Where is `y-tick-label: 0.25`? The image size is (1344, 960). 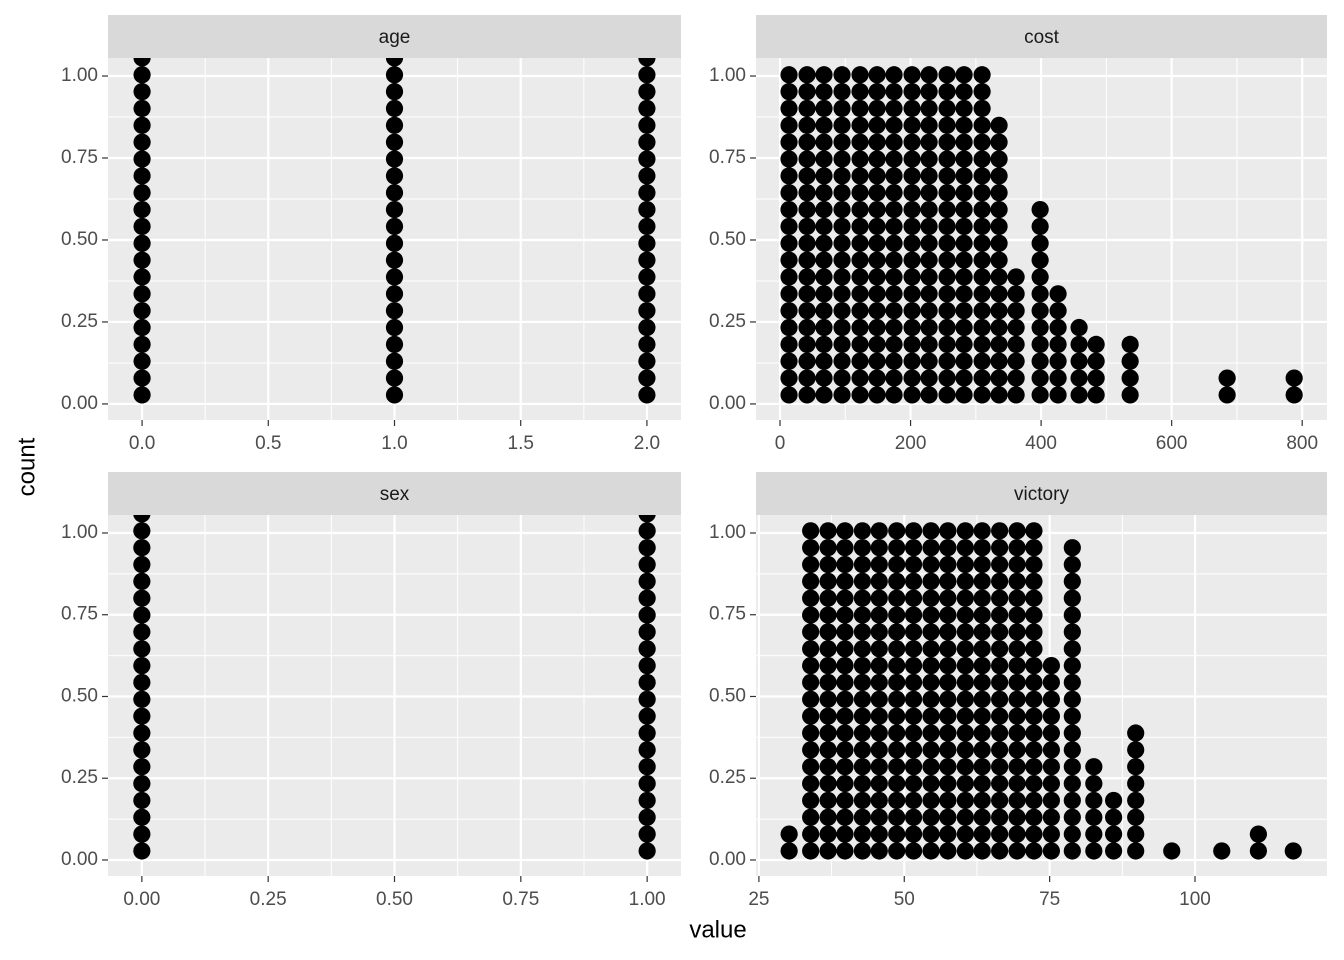
y-tick-label: 0.25 is located at coordinates (79, 777).